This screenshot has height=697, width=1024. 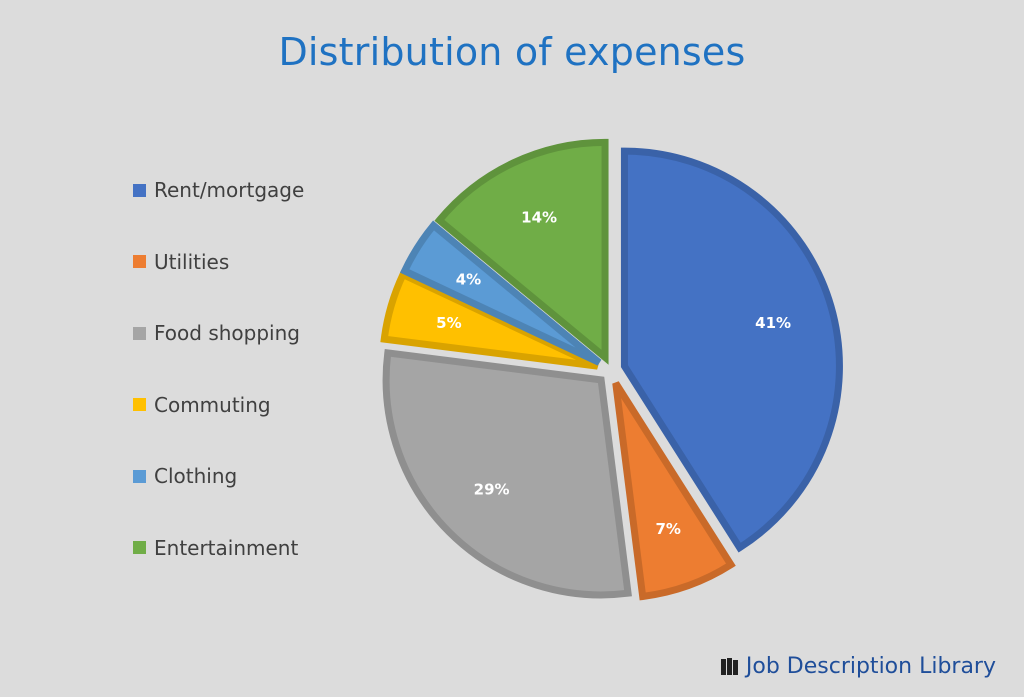 I want to click on slice-data-label: 5%, so click(x=448, y=323).